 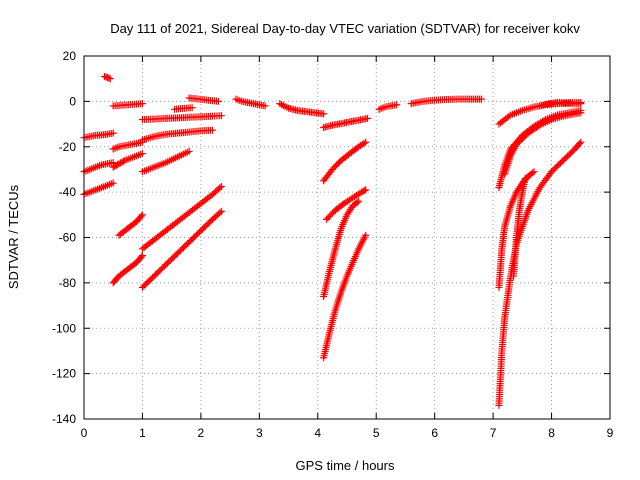 What do you see at coordinates (493, 433) in the screenshot?
I see `x-tick-label: 7` at bounding box center [493, 433].